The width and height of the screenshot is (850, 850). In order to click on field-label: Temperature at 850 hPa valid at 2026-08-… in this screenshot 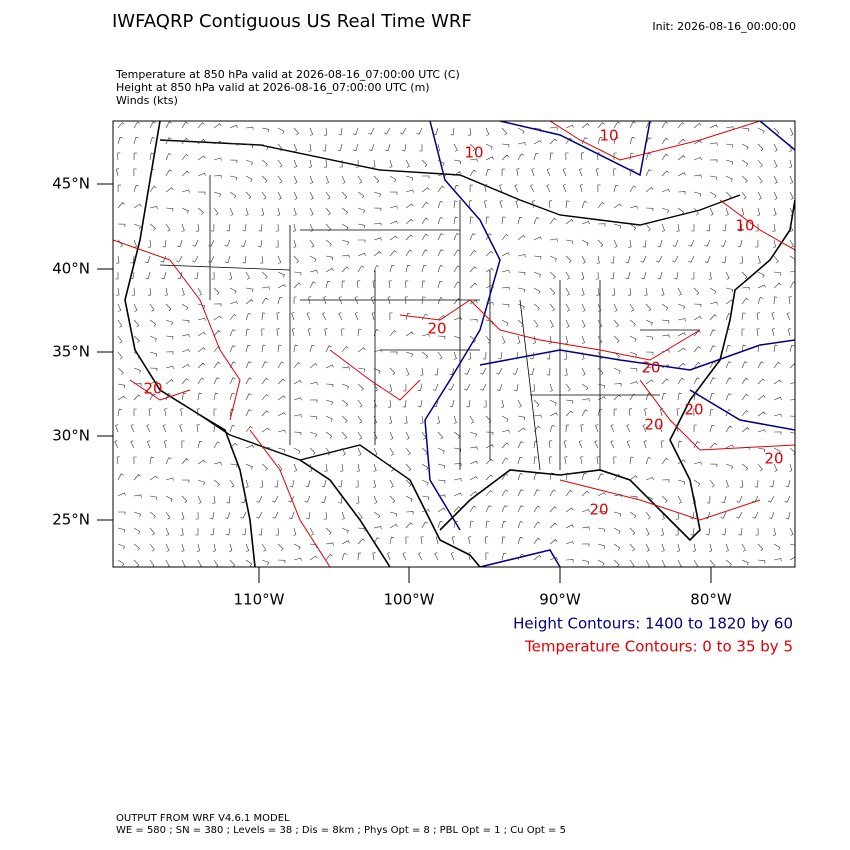, I will do `click(287, 74)`.